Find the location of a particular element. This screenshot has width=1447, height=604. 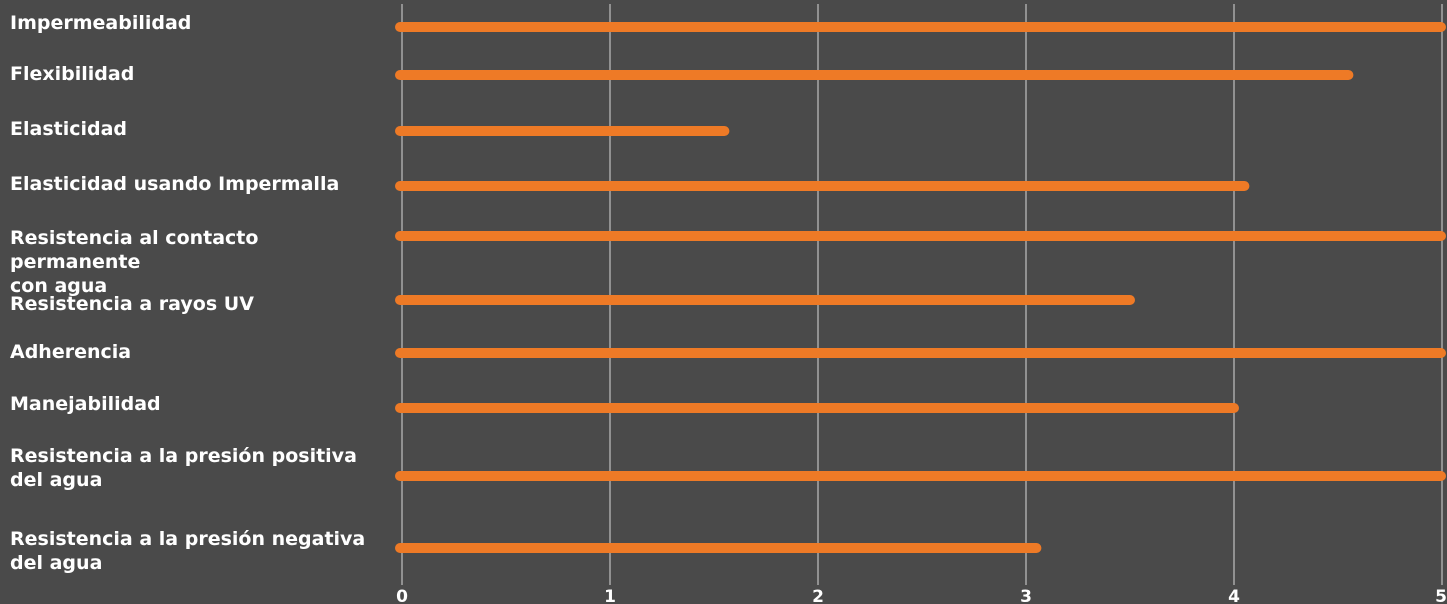

category-label: Resistencia a rayos UV is located at coordinates (195, 304).